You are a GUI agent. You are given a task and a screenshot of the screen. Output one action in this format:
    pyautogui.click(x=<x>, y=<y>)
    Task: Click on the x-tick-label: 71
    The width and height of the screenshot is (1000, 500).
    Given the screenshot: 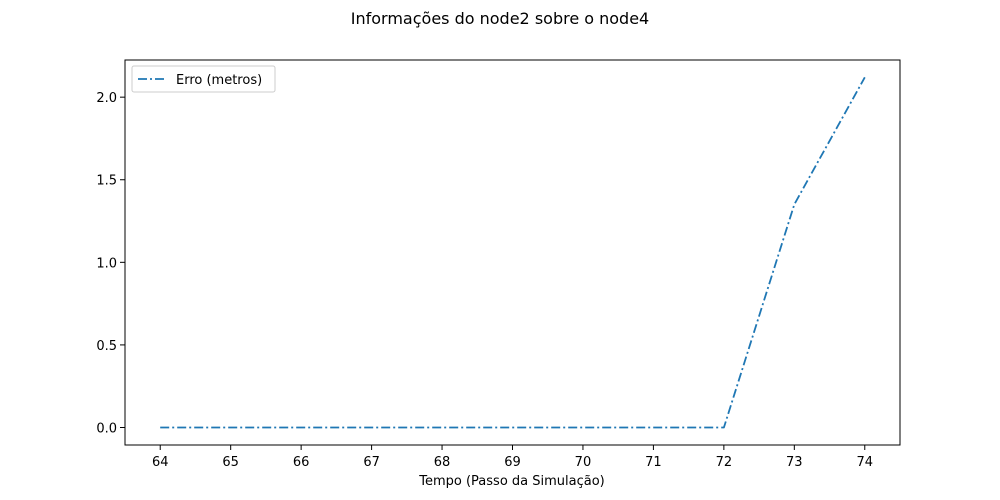 What is the action you would take?
    pyautogui.click(x=653, y=462)
    